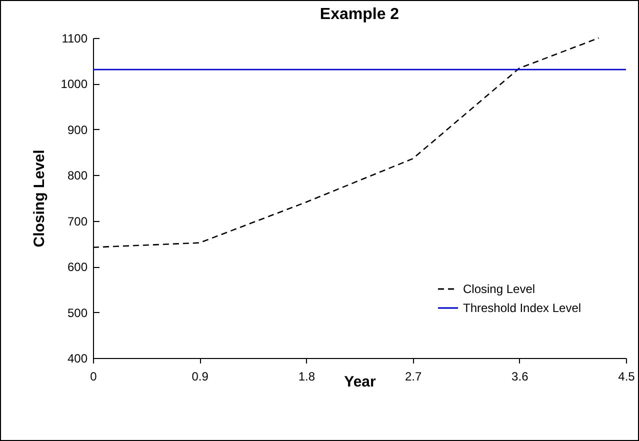 Image resolution: width=639 pixels, height=441 pixels. I want to click on x-axis-title: Year, so click(360, 382).